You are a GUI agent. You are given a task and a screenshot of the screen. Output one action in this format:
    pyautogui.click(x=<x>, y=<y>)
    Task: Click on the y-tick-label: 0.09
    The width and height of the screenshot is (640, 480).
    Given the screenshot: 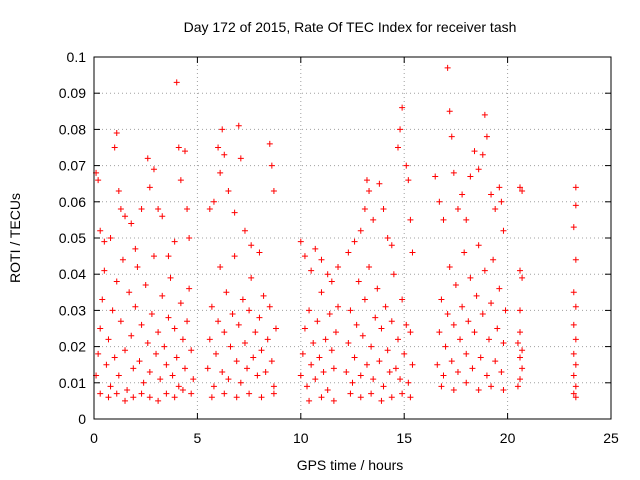 What is the action you would take?
    pyautogui.click(x=72, y=93)
    